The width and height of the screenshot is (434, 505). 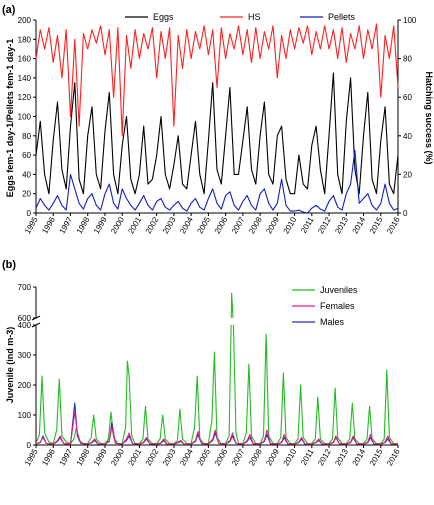 What do you see at coordinates (100, 225) in the screenshot?
I see `x-tick-label-a: 1999` at bounding box center [100, 225].